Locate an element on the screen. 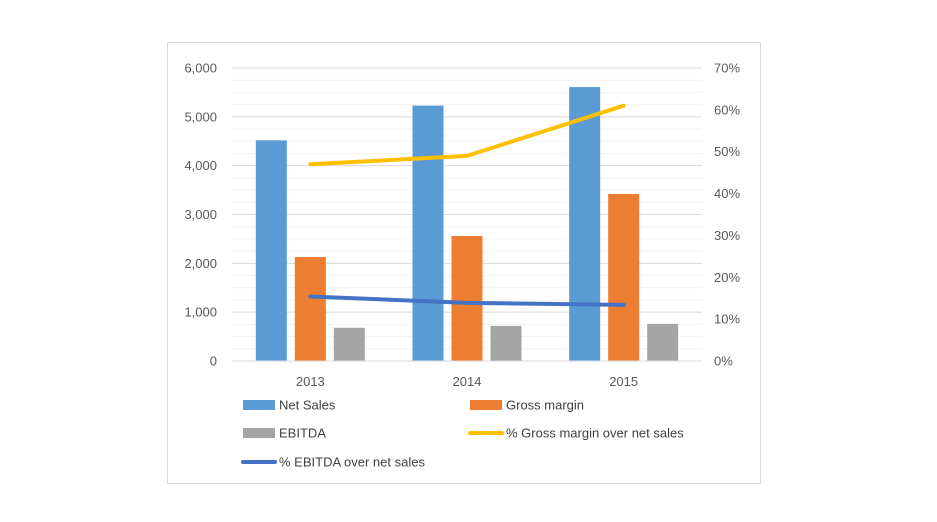 Image resolution: width=937 pixels, height=522 pixels. legend-label-ebitda: EBITDA is located at coordinates (302, 433).